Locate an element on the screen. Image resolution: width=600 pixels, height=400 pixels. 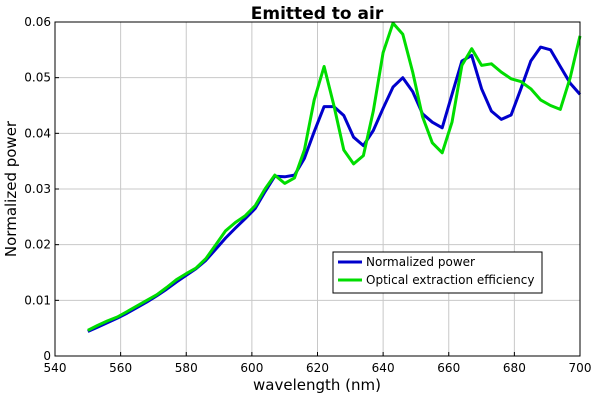
y-tick-label: 0 is located at coordinates (47, 356).